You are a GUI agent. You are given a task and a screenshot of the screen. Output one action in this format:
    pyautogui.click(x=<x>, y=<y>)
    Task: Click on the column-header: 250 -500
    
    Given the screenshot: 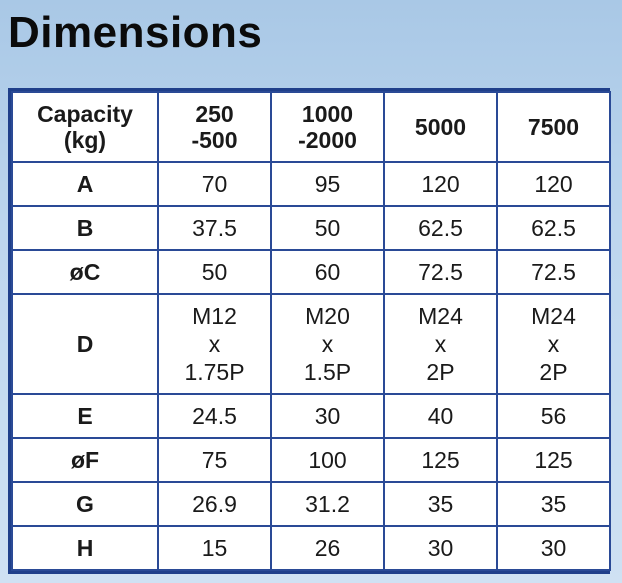 What is the action you would take?
    pyautogui.click(x=214, y=127)
    